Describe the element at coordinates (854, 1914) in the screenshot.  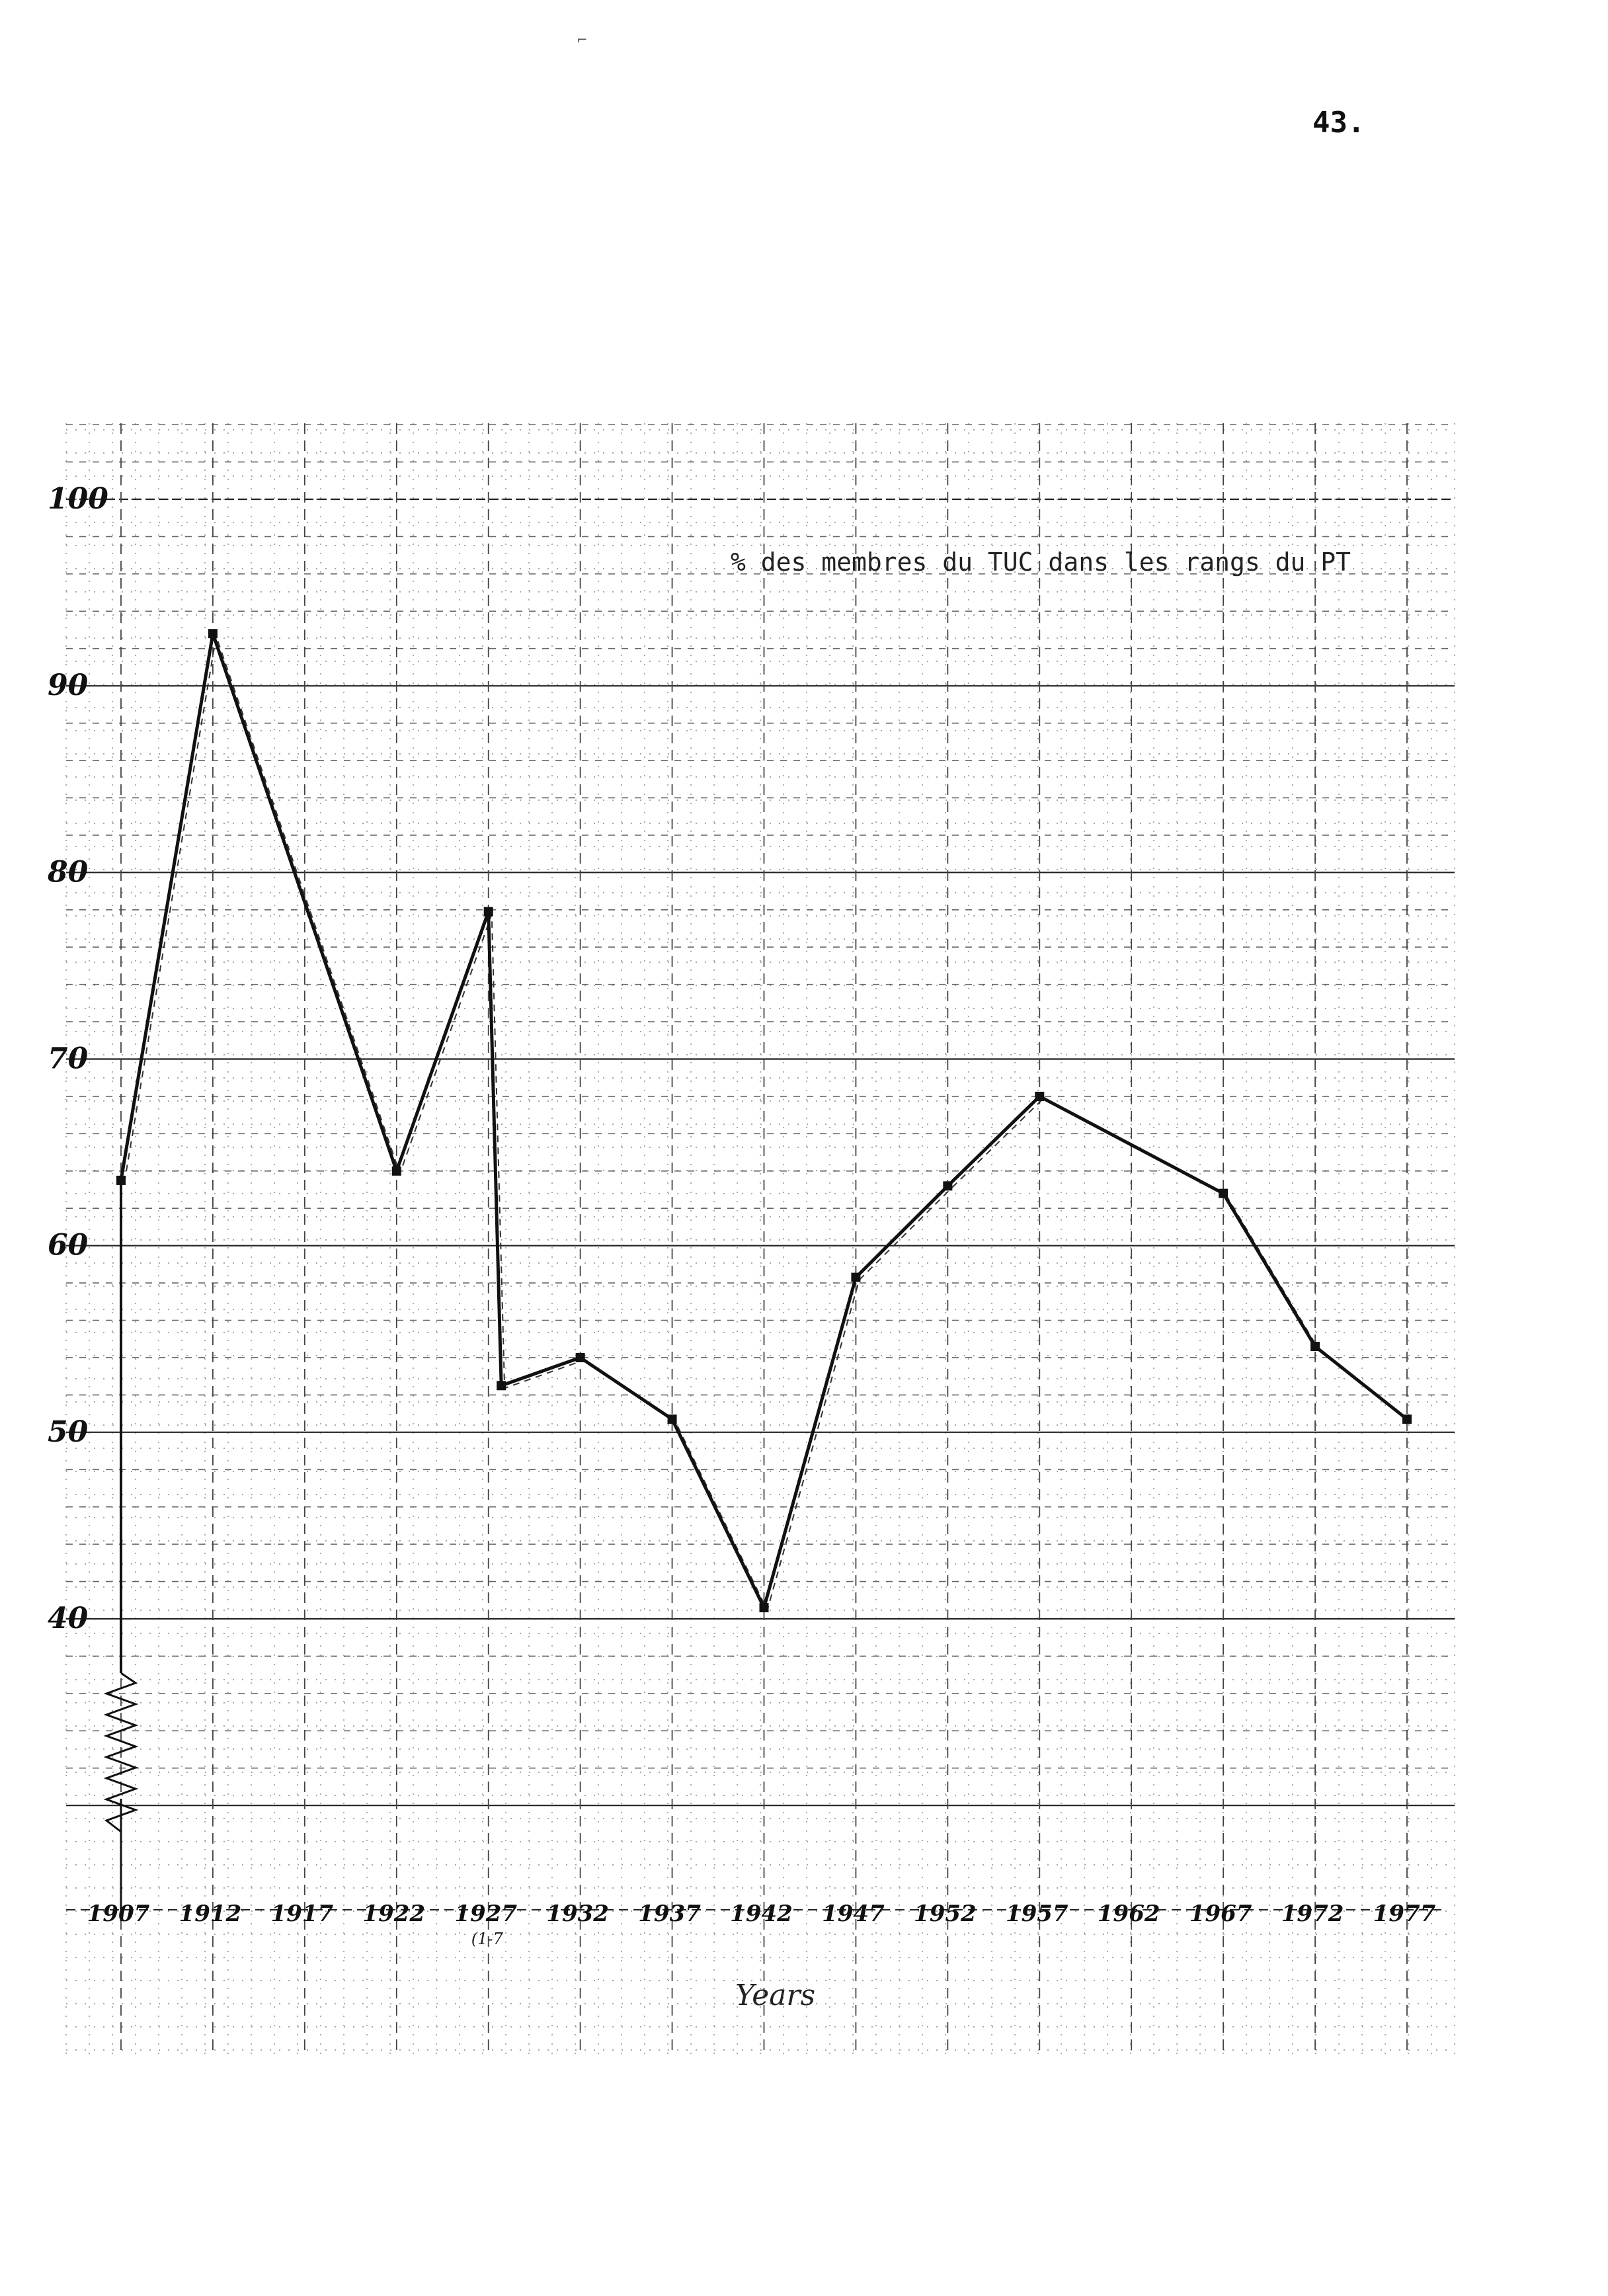
I see `x-tick-label: 1947` at that location.